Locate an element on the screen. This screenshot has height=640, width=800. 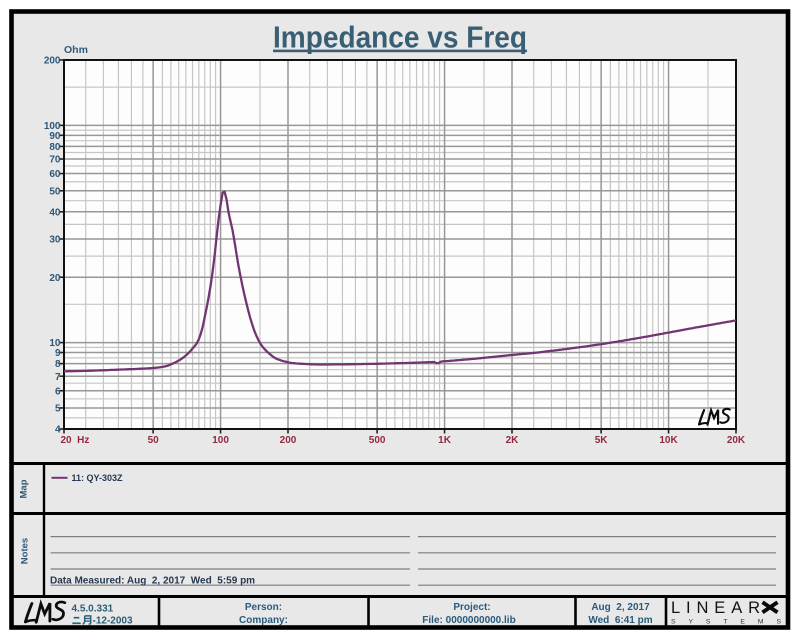
svg-text: Notes is located at coordinates (25, 551).